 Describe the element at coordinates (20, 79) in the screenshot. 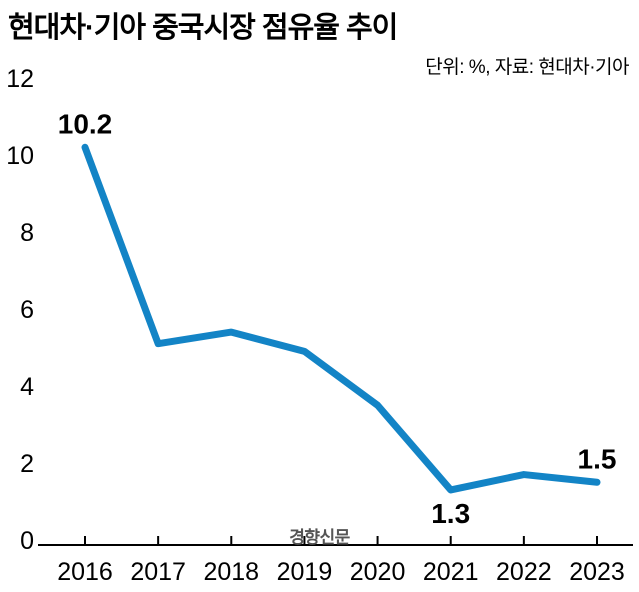

I see `y-axis-label: 12` at that location.